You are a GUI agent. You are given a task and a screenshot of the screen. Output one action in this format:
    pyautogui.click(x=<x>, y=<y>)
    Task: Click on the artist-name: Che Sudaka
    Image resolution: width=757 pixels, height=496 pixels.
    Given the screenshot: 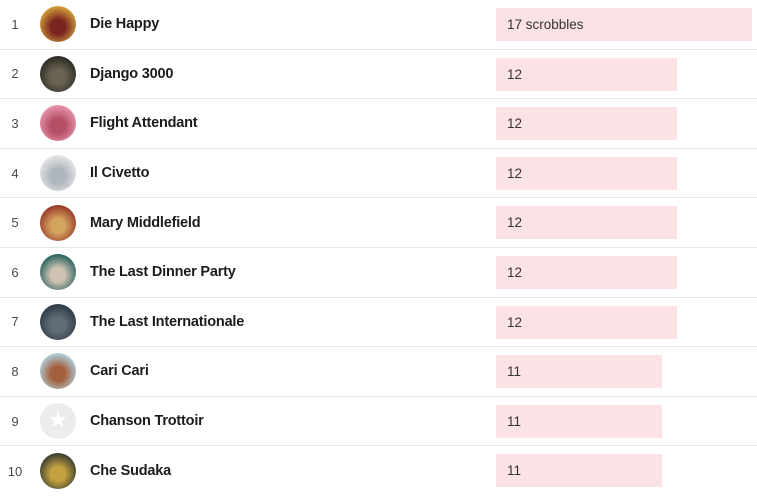 What is the action you would take?
    pyautogui.click(x=130, y=471)
    